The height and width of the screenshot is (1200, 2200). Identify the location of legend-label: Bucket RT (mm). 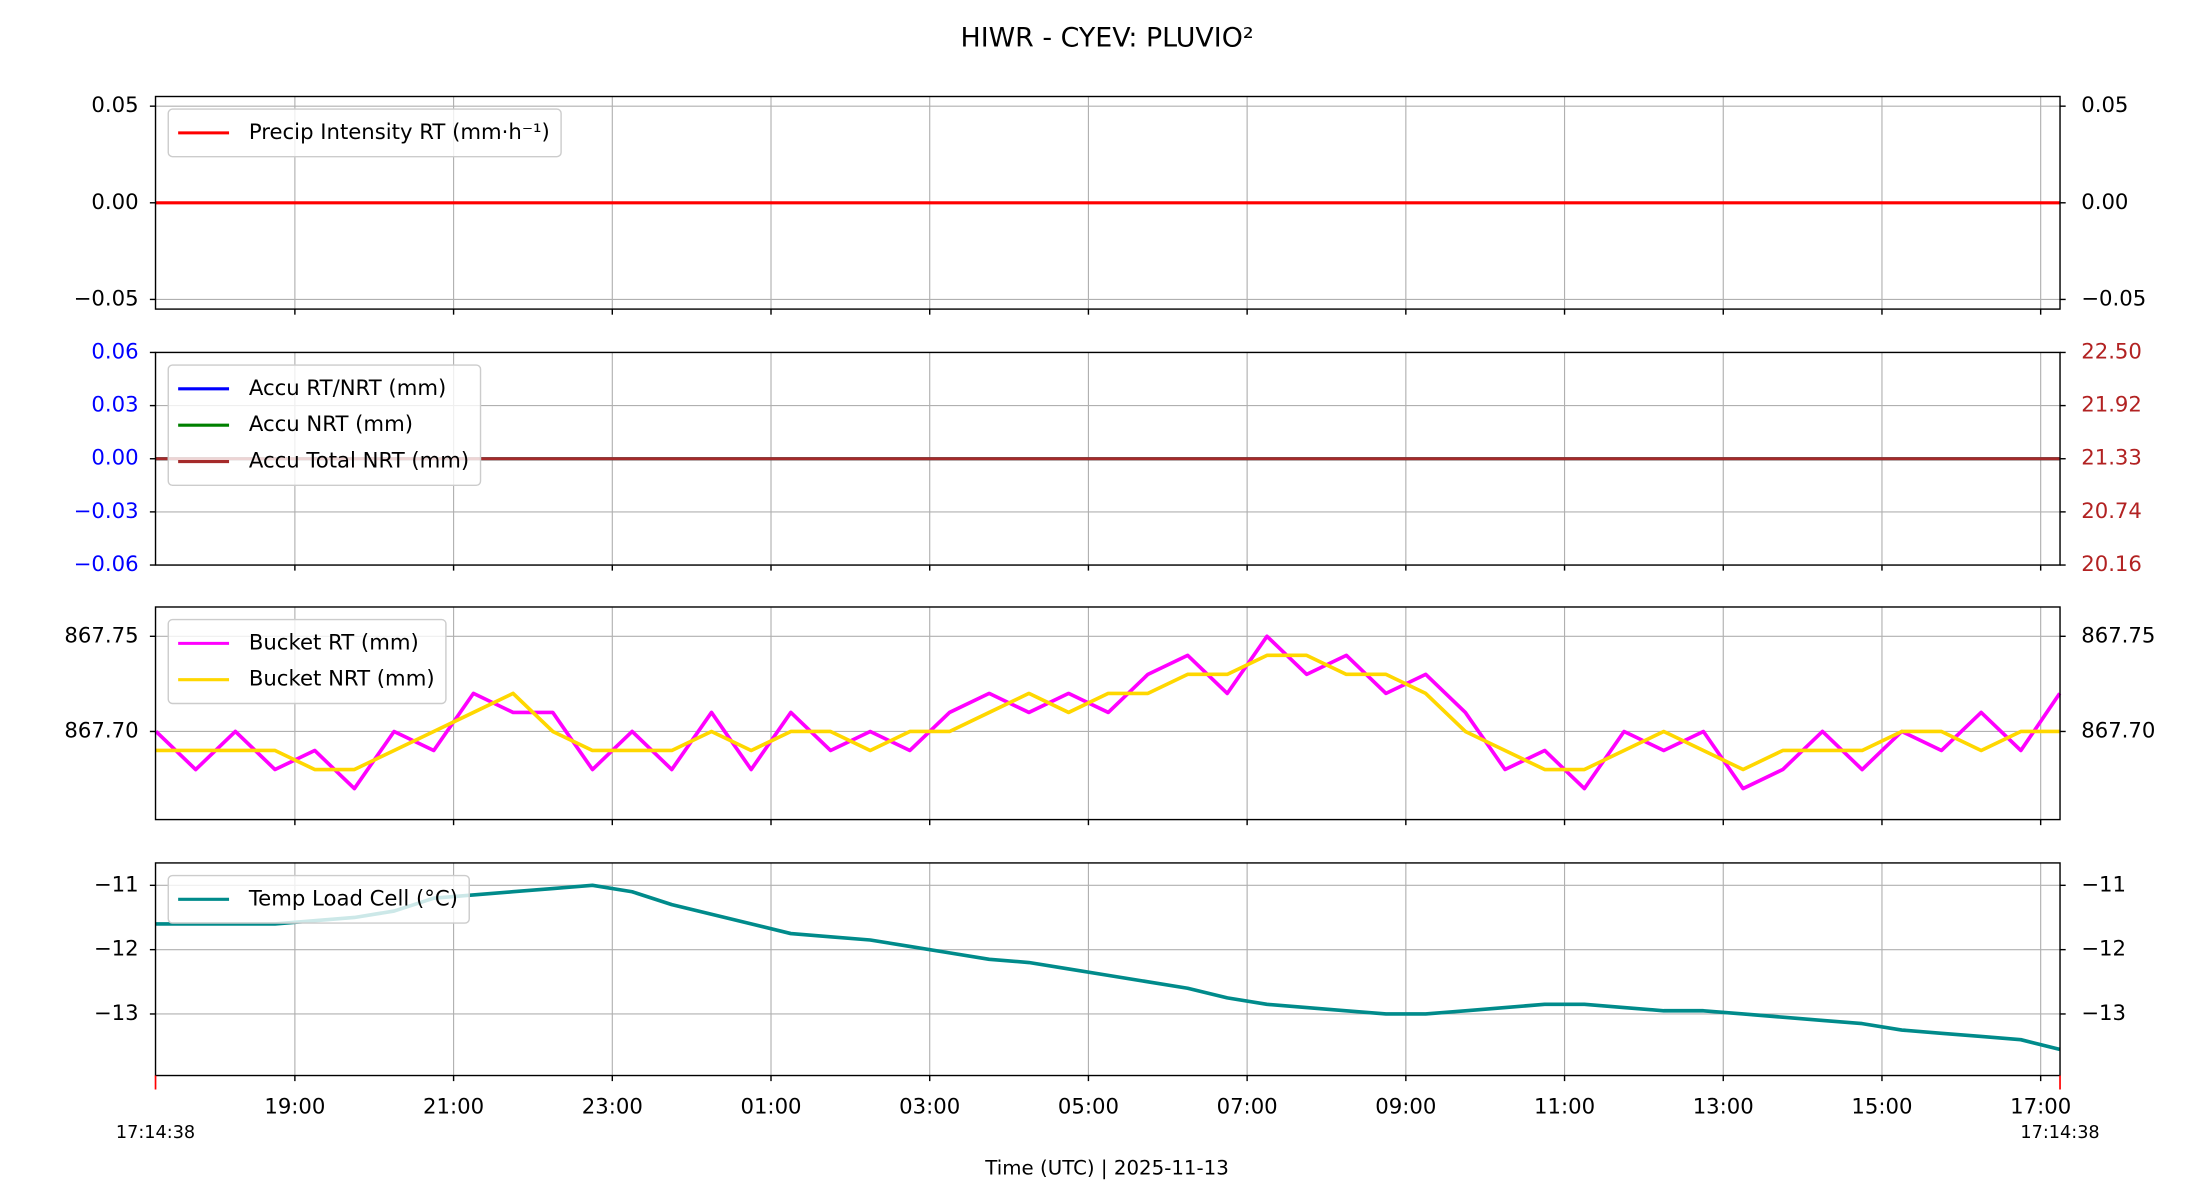
(334, 641).